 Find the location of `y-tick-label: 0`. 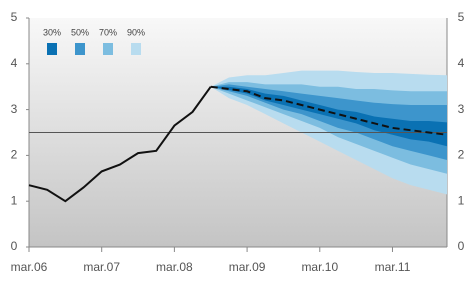

y-tick-label: 0 is located at coordinates (14, 246).